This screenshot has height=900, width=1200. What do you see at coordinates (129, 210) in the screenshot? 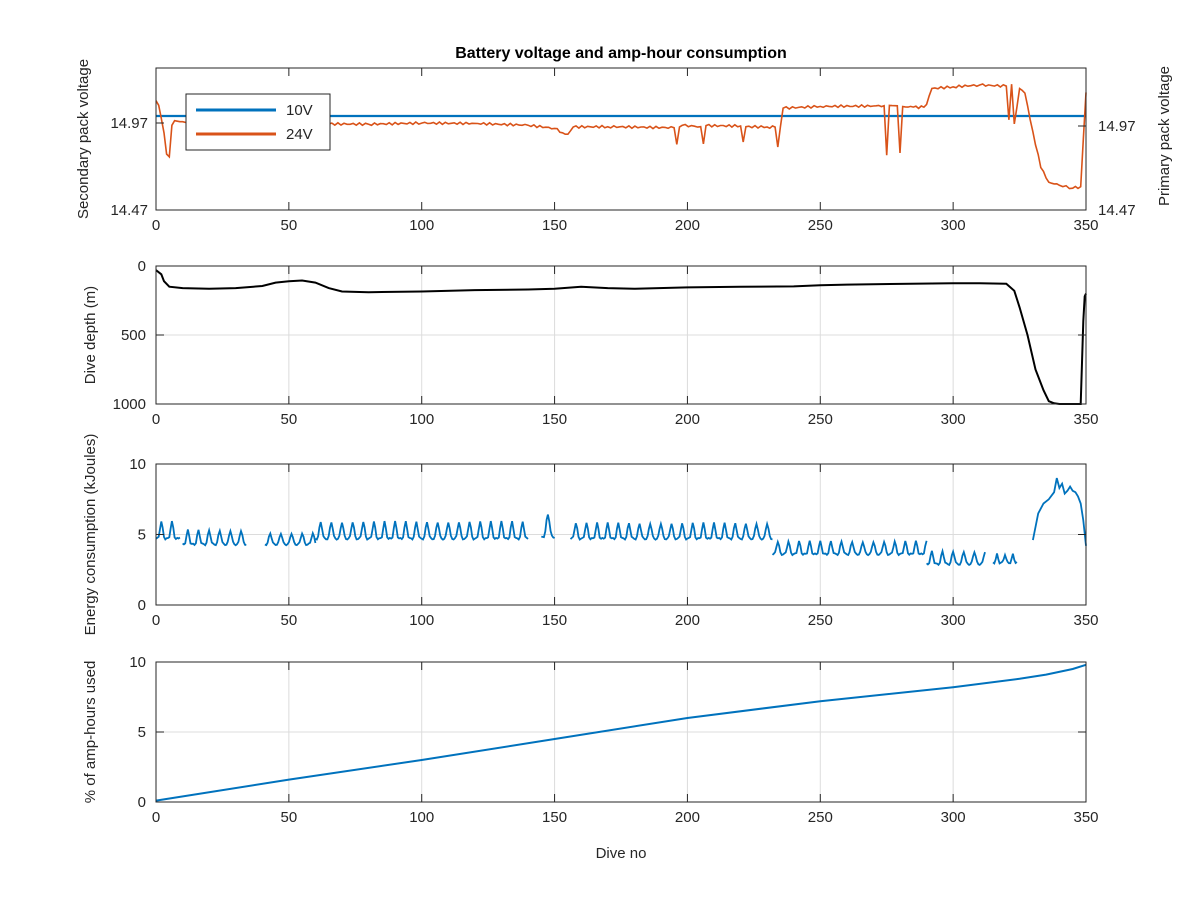
I see `y-left-tick-label: 14.47` at bounding box center [129, 210].